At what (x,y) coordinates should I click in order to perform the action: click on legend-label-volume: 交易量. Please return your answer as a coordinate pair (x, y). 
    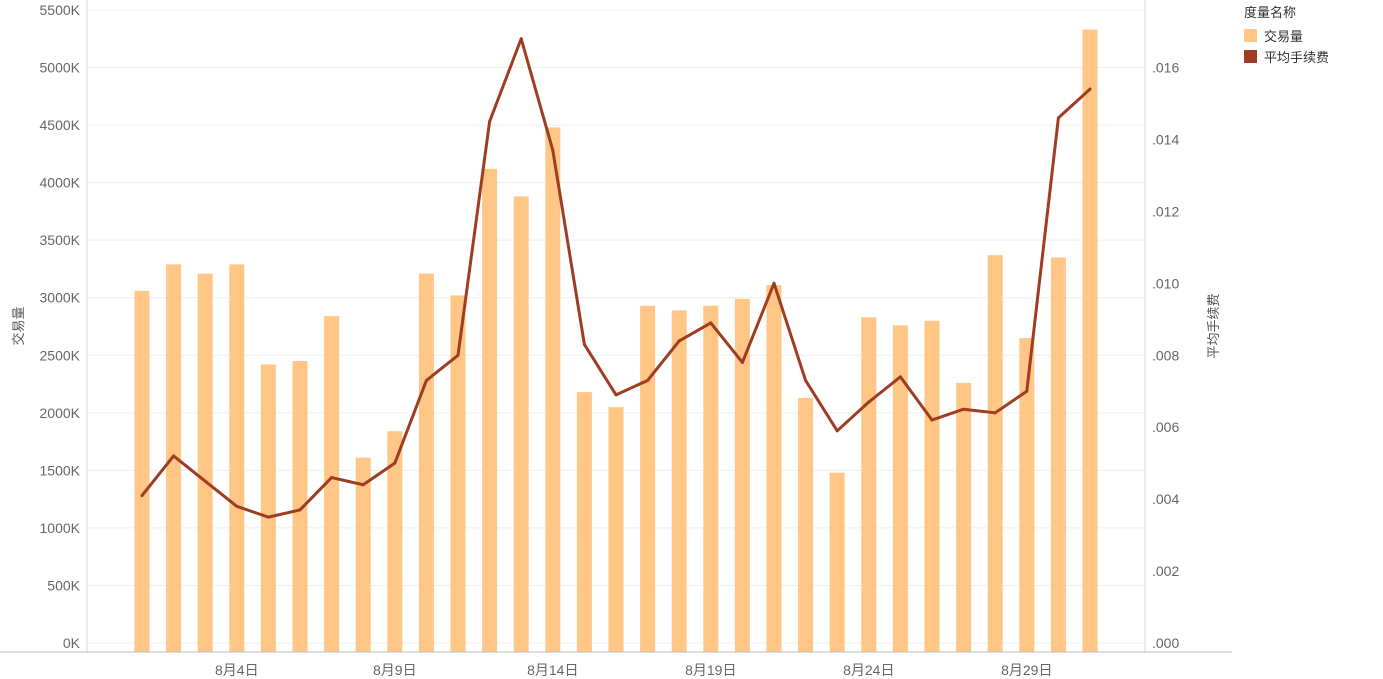
    Looking at the image, I should click on (1284, 37).